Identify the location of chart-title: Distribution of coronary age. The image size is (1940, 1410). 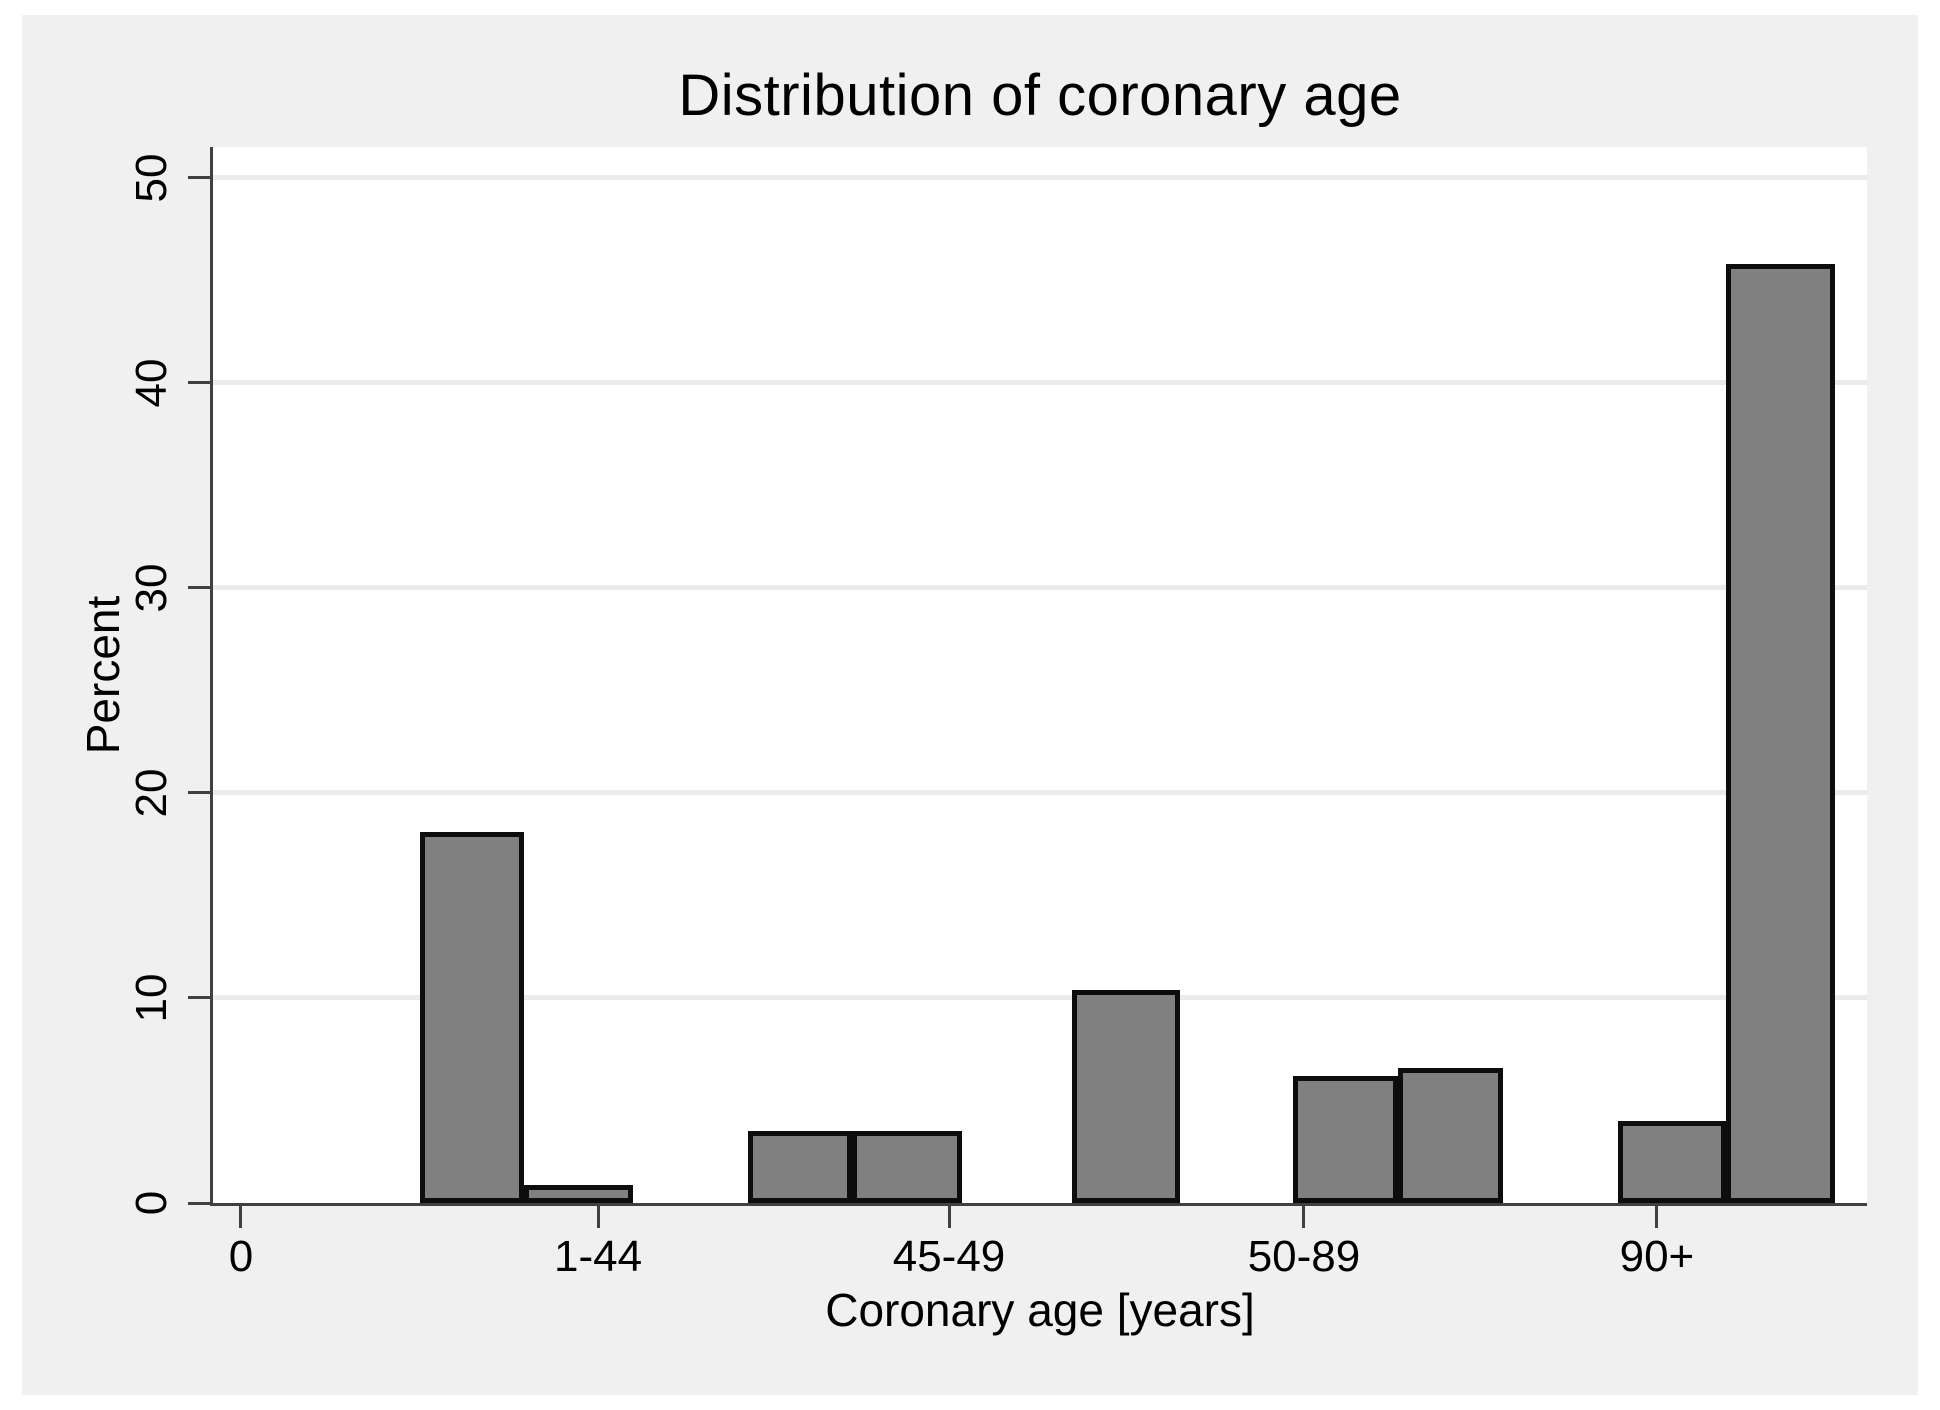
(1040, 95).